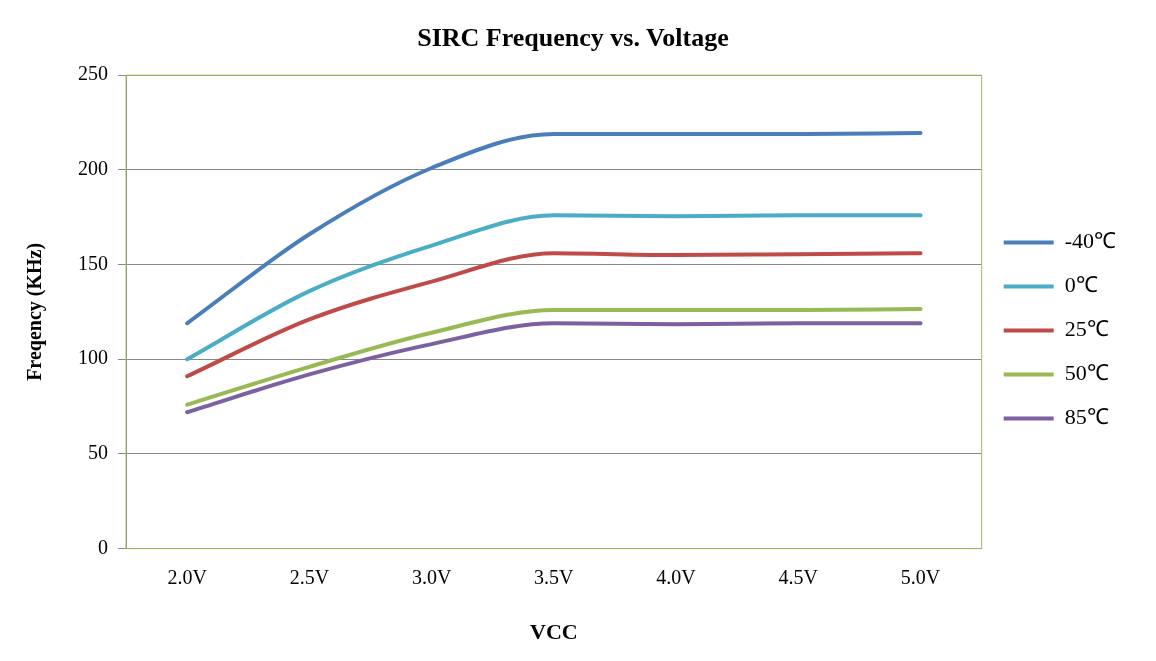 This screenshot has width=1156, height=661. What do you see at coordinates (187, 576) in the screenshot?
I see `x-tick-label: 2.0V` at bounding box center [187, 576].